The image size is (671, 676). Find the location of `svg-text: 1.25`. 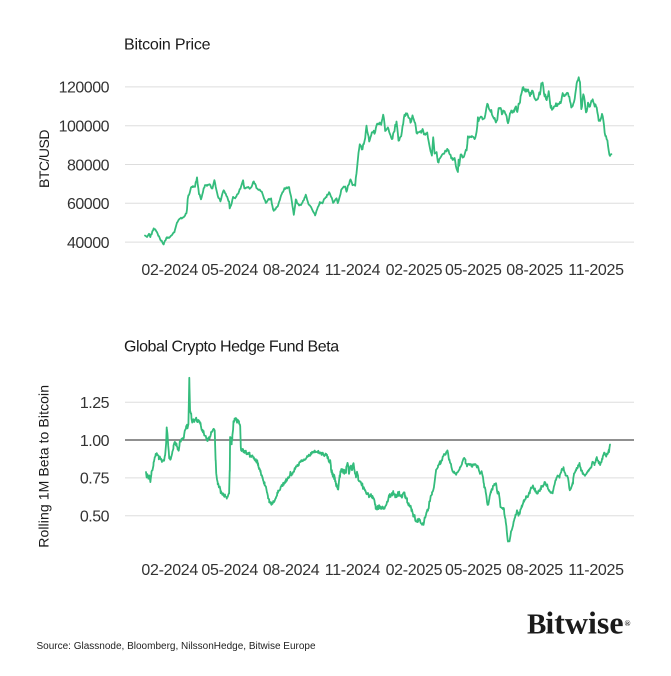

svg-text: 1.25 is located at coordinates (95, 403).